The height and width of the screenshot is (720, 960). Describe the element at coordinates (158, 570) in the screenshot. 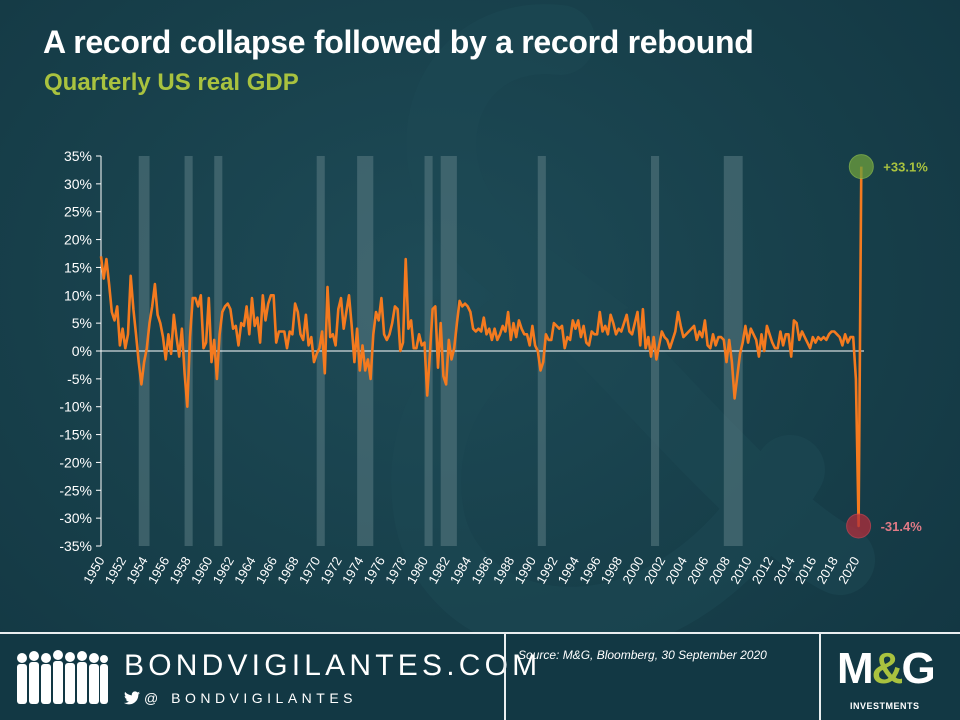

I see `x-tick-label: 1956` at that location.